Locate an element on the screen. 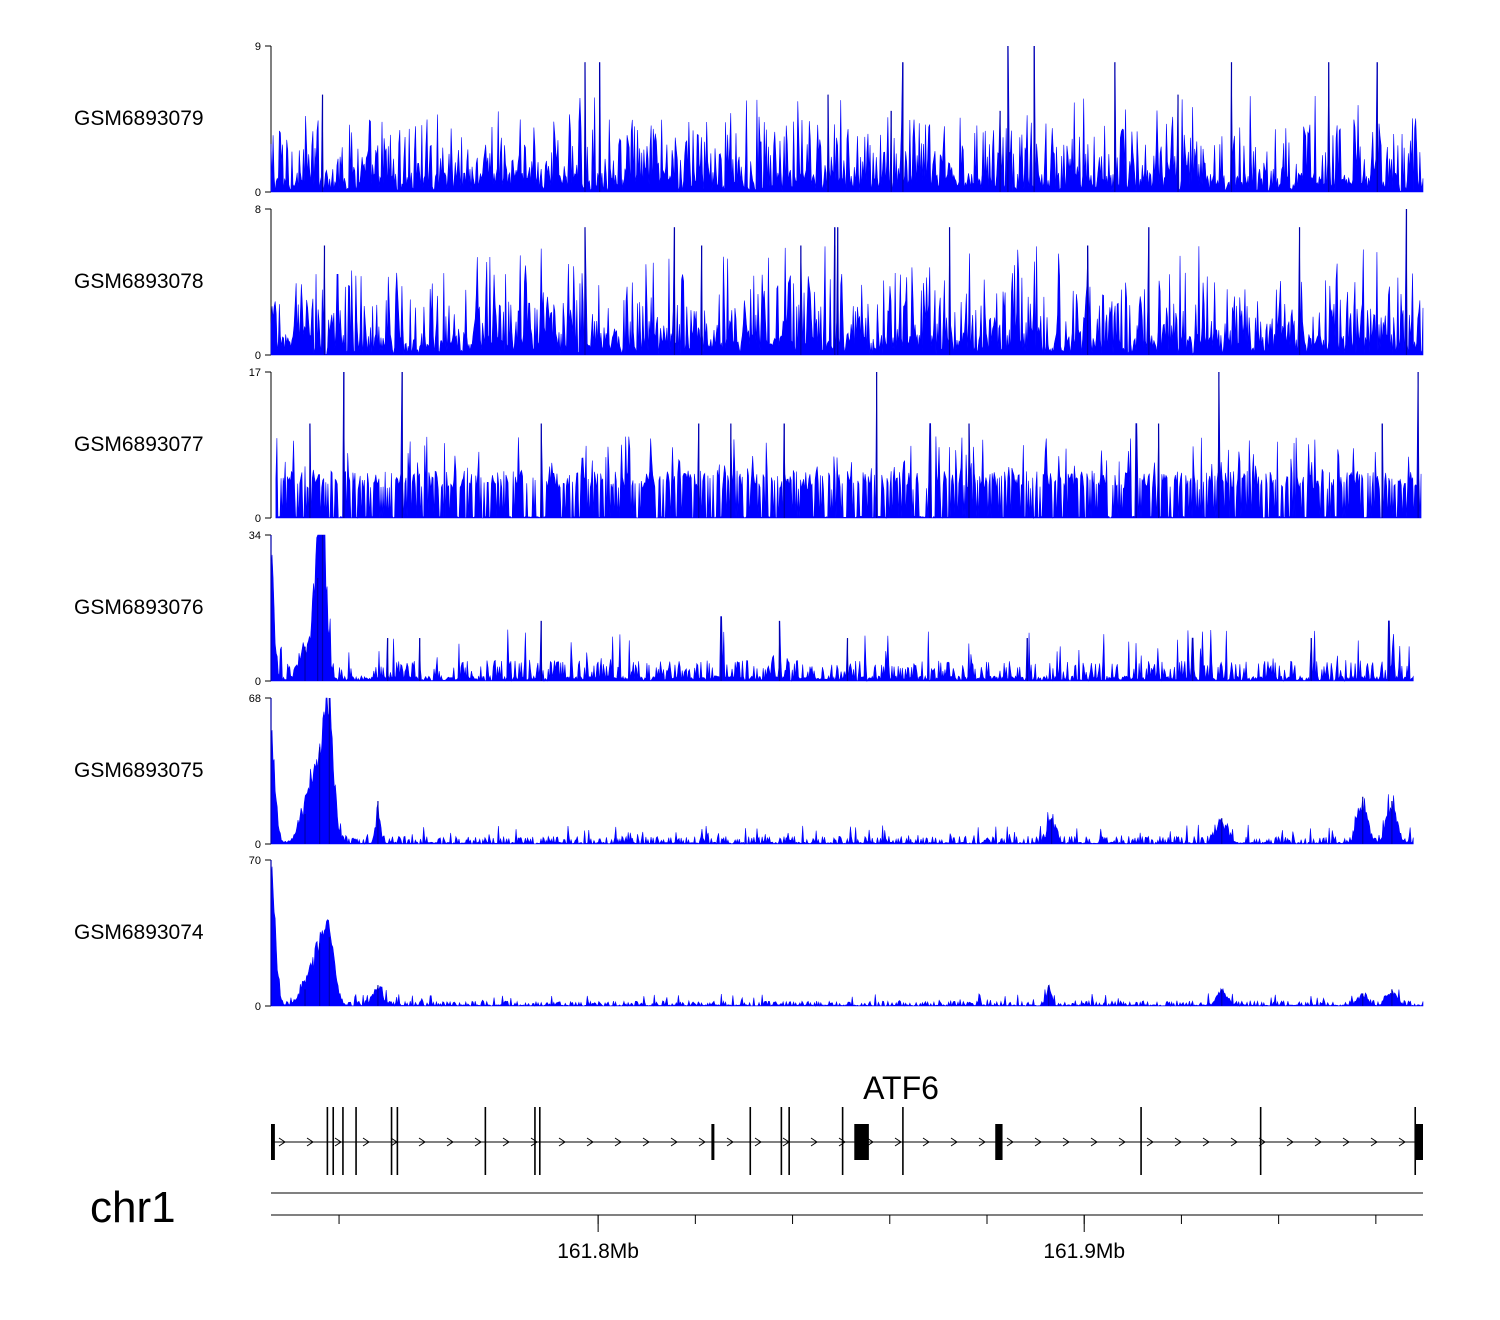  track-label-gsm6893075: GSM6893075 is located at coordinates (139, 770).